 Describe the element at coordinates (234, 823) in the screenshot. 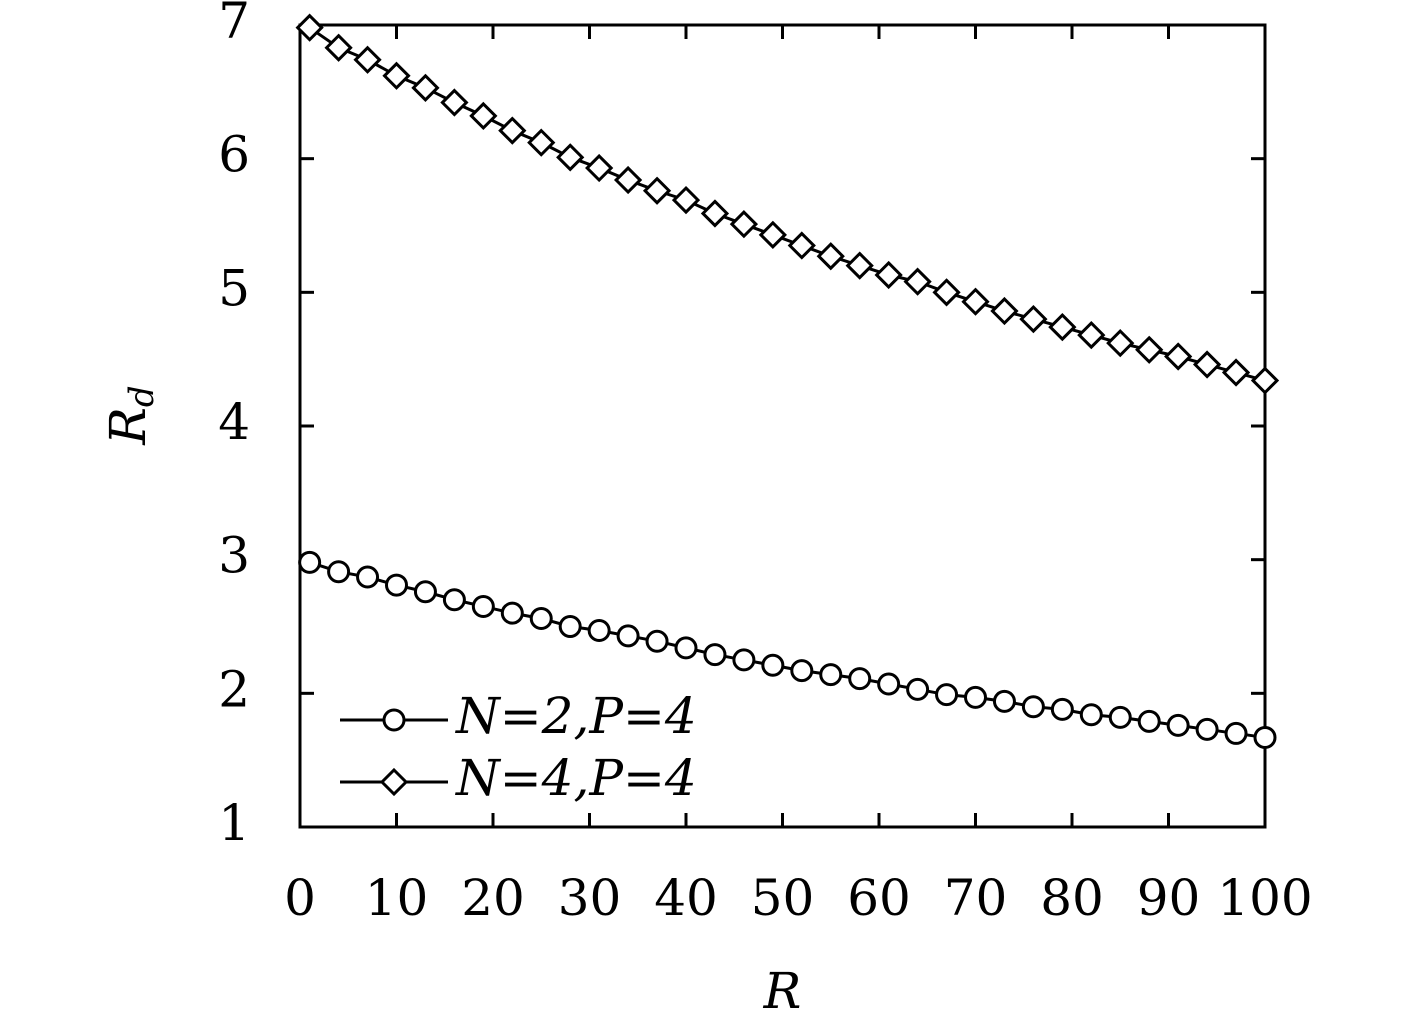

I see `y-tick-label: 1` at that location.